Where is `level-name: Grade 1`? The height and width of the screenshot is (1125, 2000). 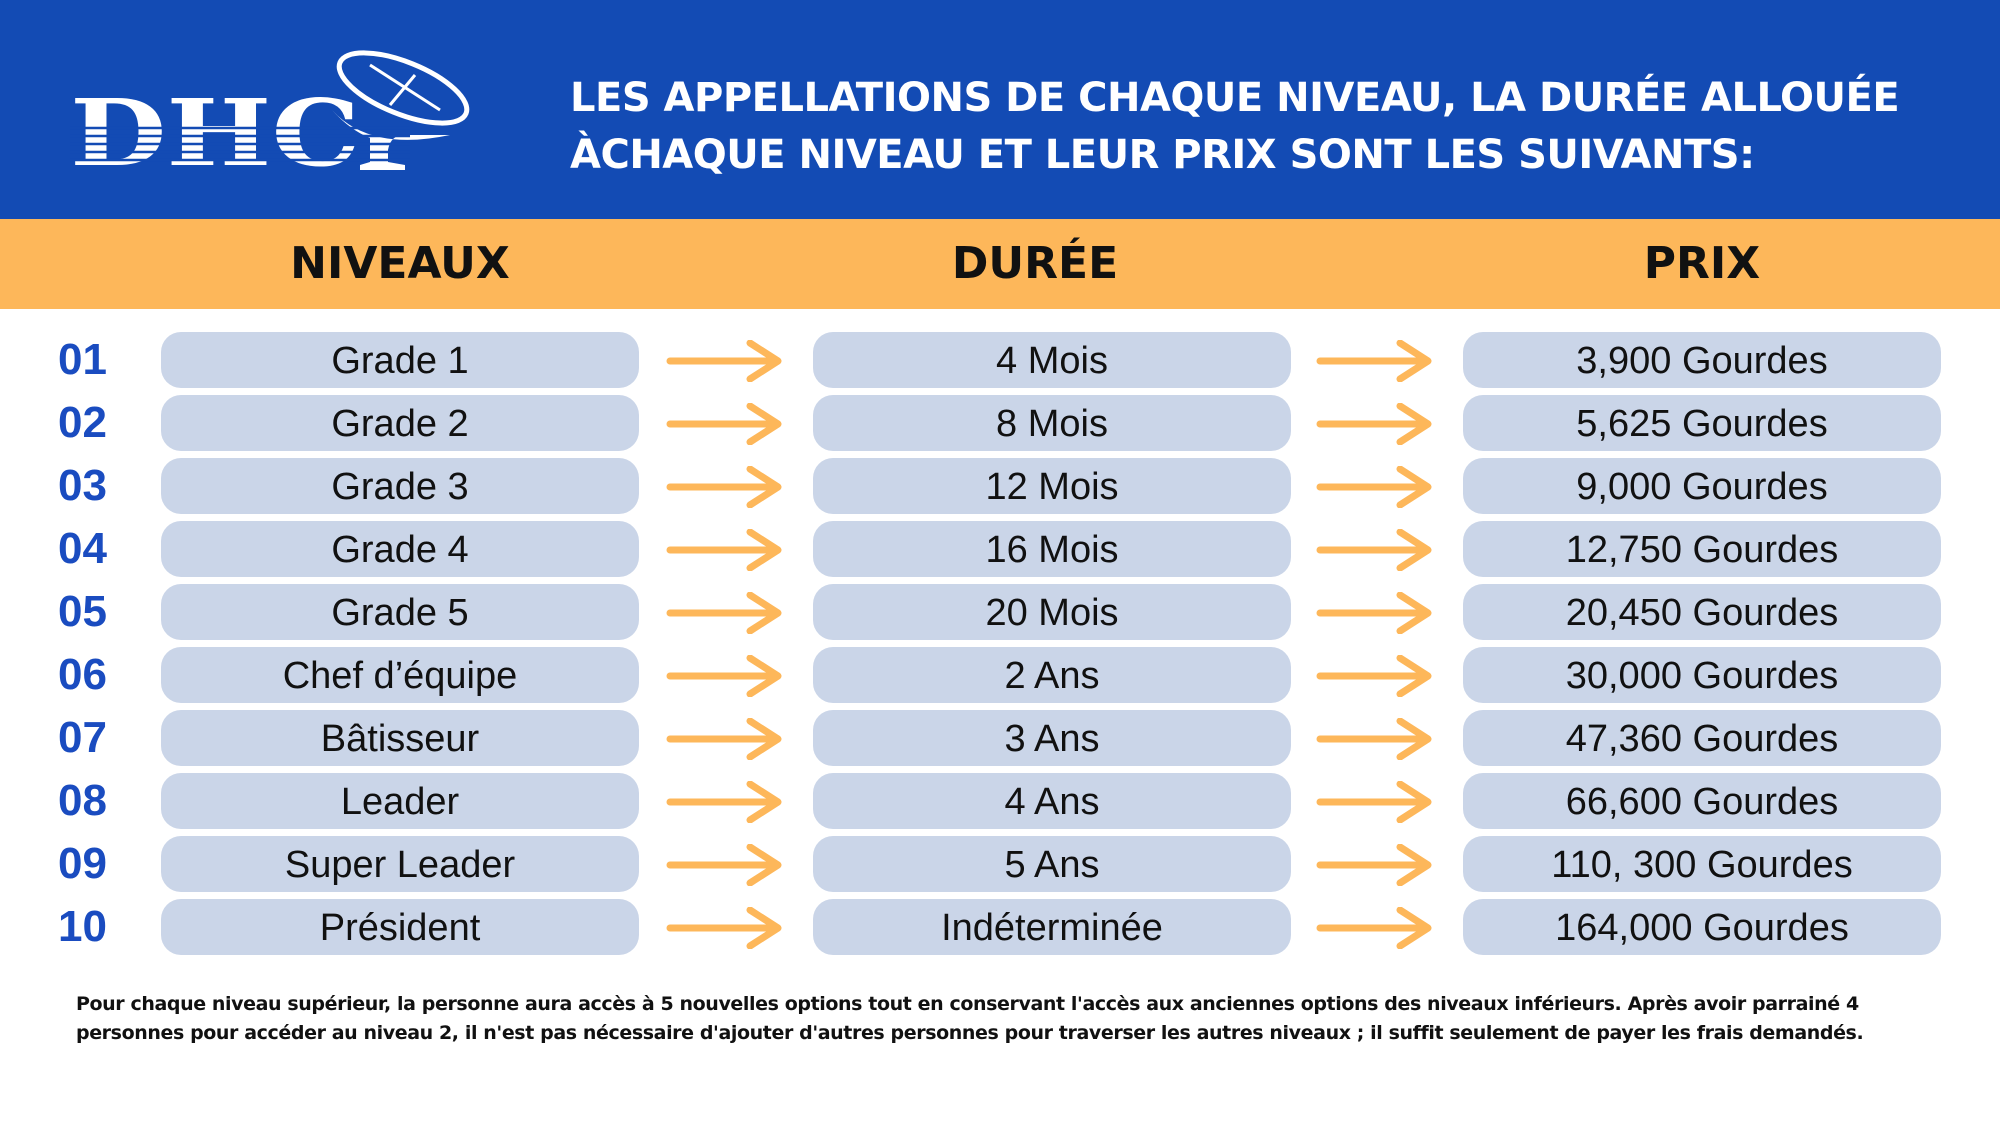 level-name: Grade 1 is located at coordinates (400, 360).